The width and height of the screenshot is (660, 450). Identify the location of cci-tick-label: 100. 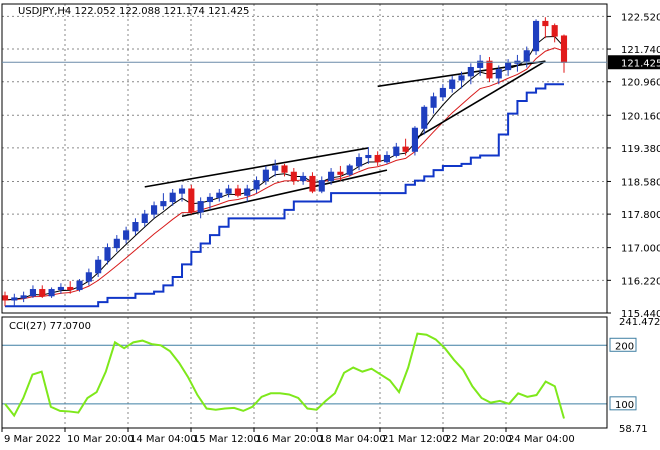
(624, 405).